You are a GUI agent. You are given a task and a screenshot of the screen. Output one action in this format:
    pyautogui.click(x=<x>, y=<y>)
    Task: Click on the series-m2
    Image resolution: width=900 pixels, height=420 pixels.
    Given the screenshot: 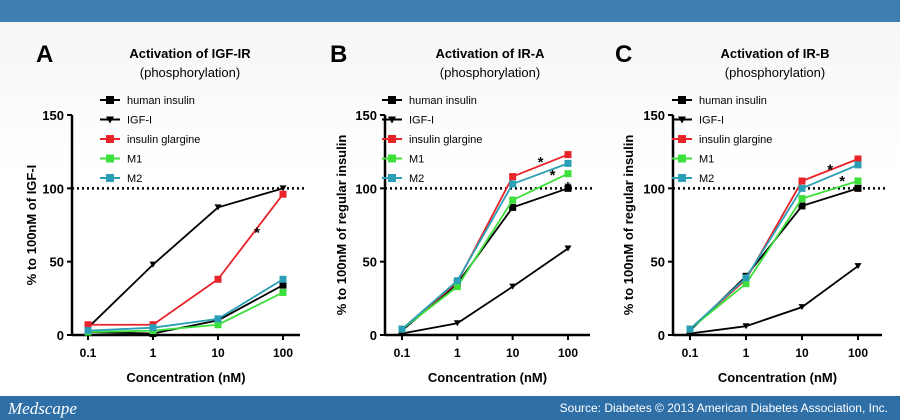 What is the action you would take?
    pyautogui.click(x=485, y=246)
    